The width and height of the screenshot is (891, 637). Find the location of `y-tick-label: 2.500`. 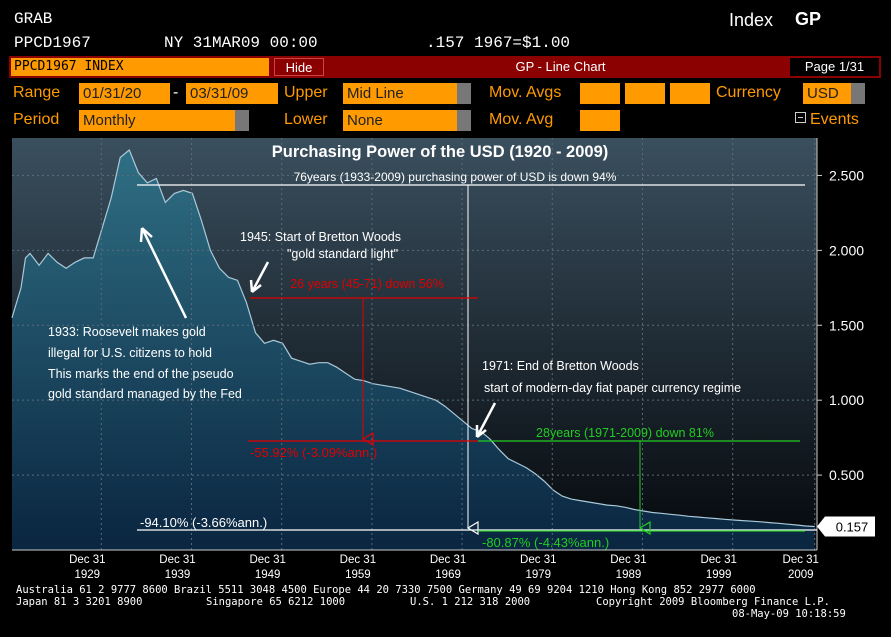

y-tick-label: 2.500 is located at coordinates (846, 175).